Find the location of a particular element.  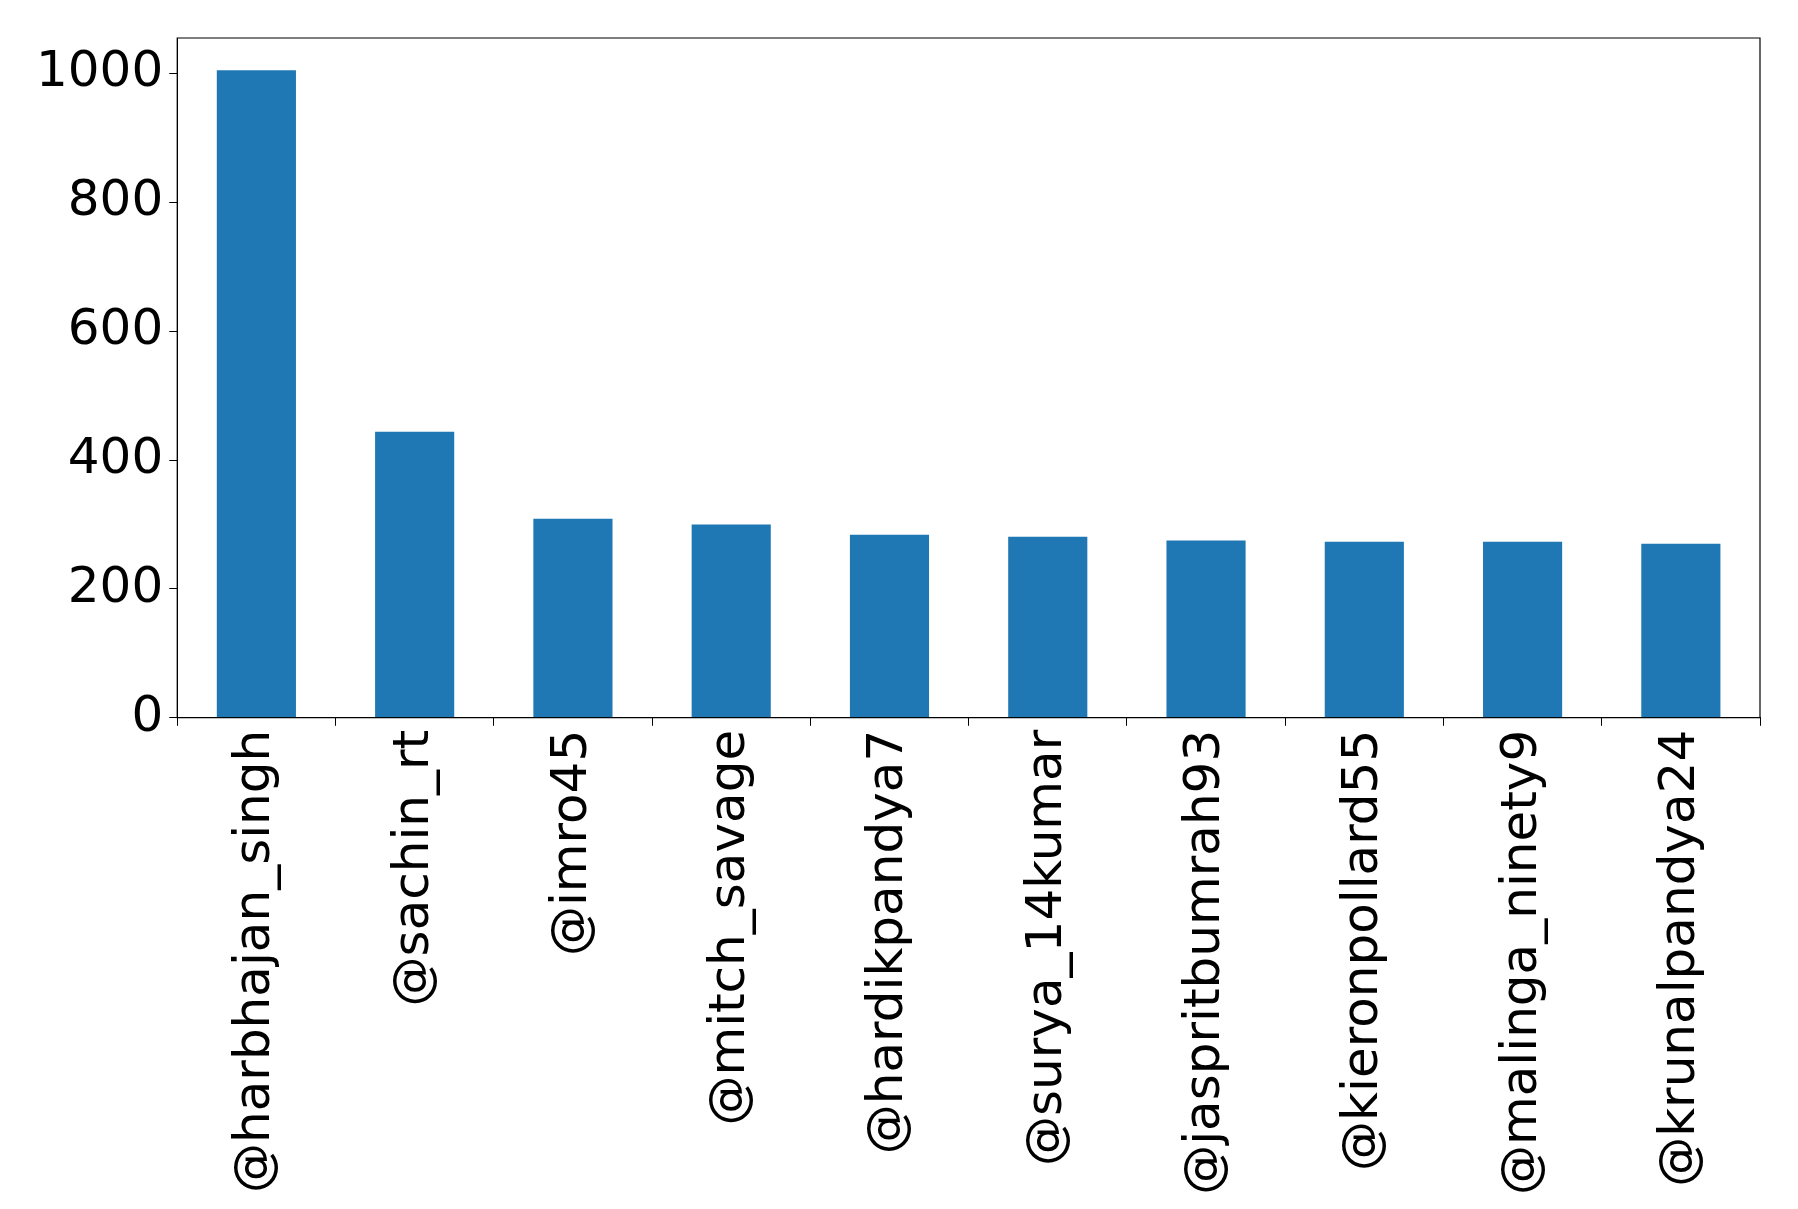

x-tick-label: @harbhajan_singh is located at coordinates (252, 961).